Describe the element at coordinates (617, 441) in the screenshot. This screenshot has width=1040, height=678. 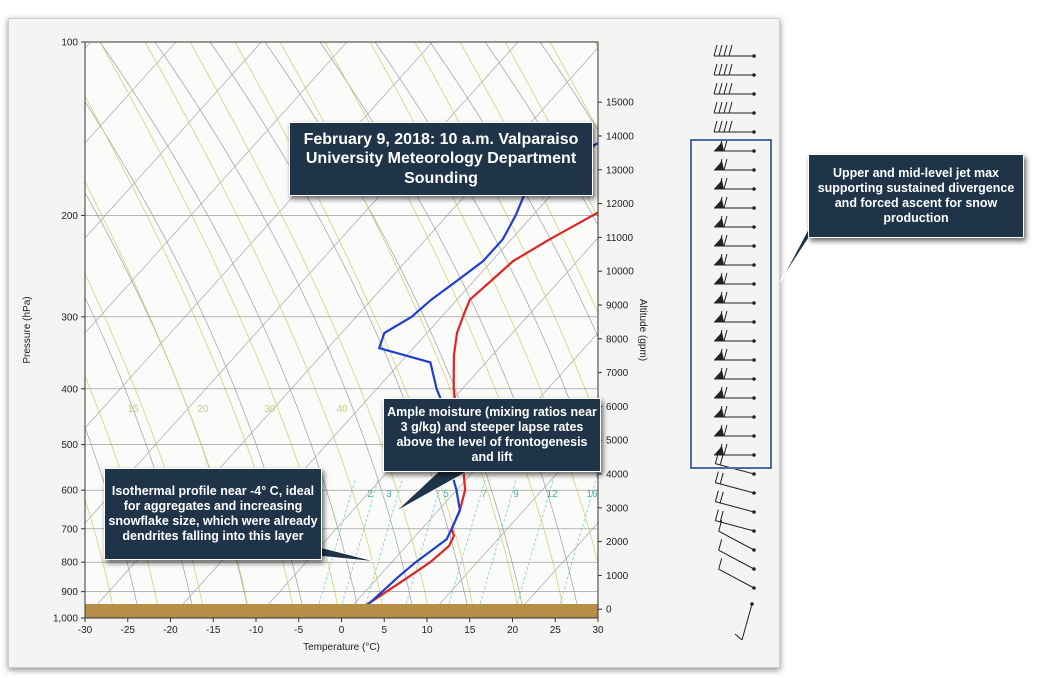
I see `y2-tick-label: 5000` at that location.